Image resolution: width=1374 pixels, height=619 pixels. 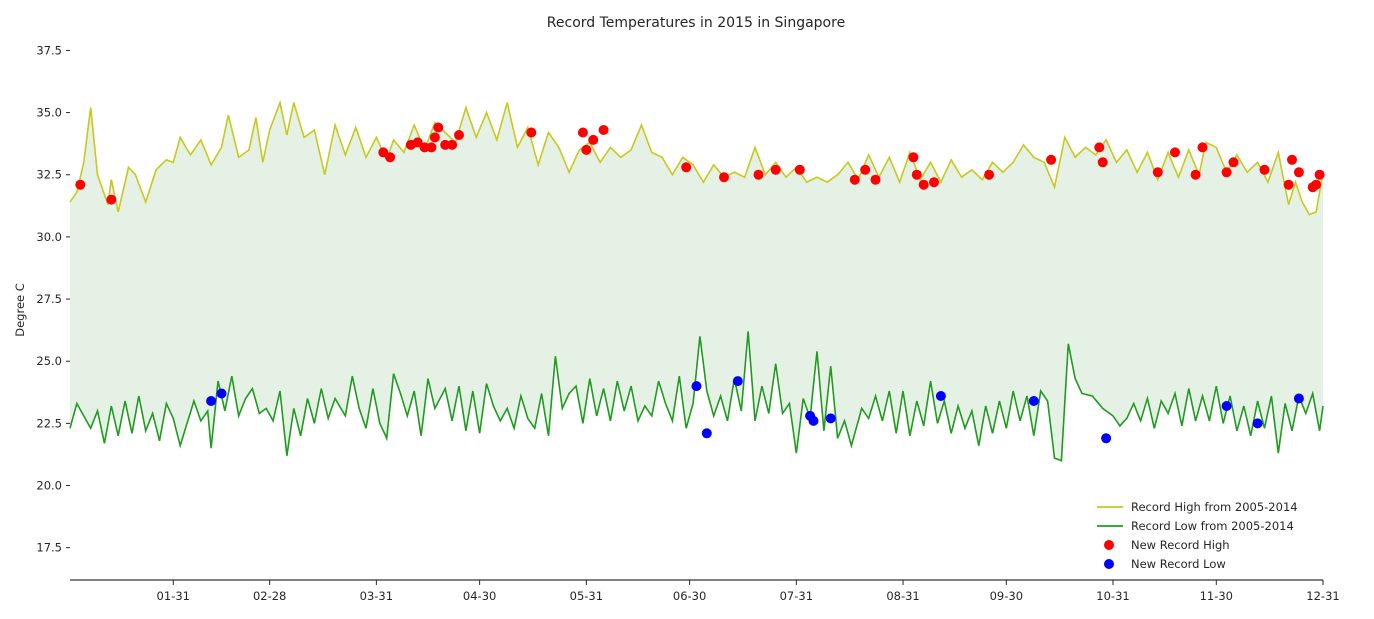 I want to click on legend-new-low-marker, so click(x=1109, y=564).